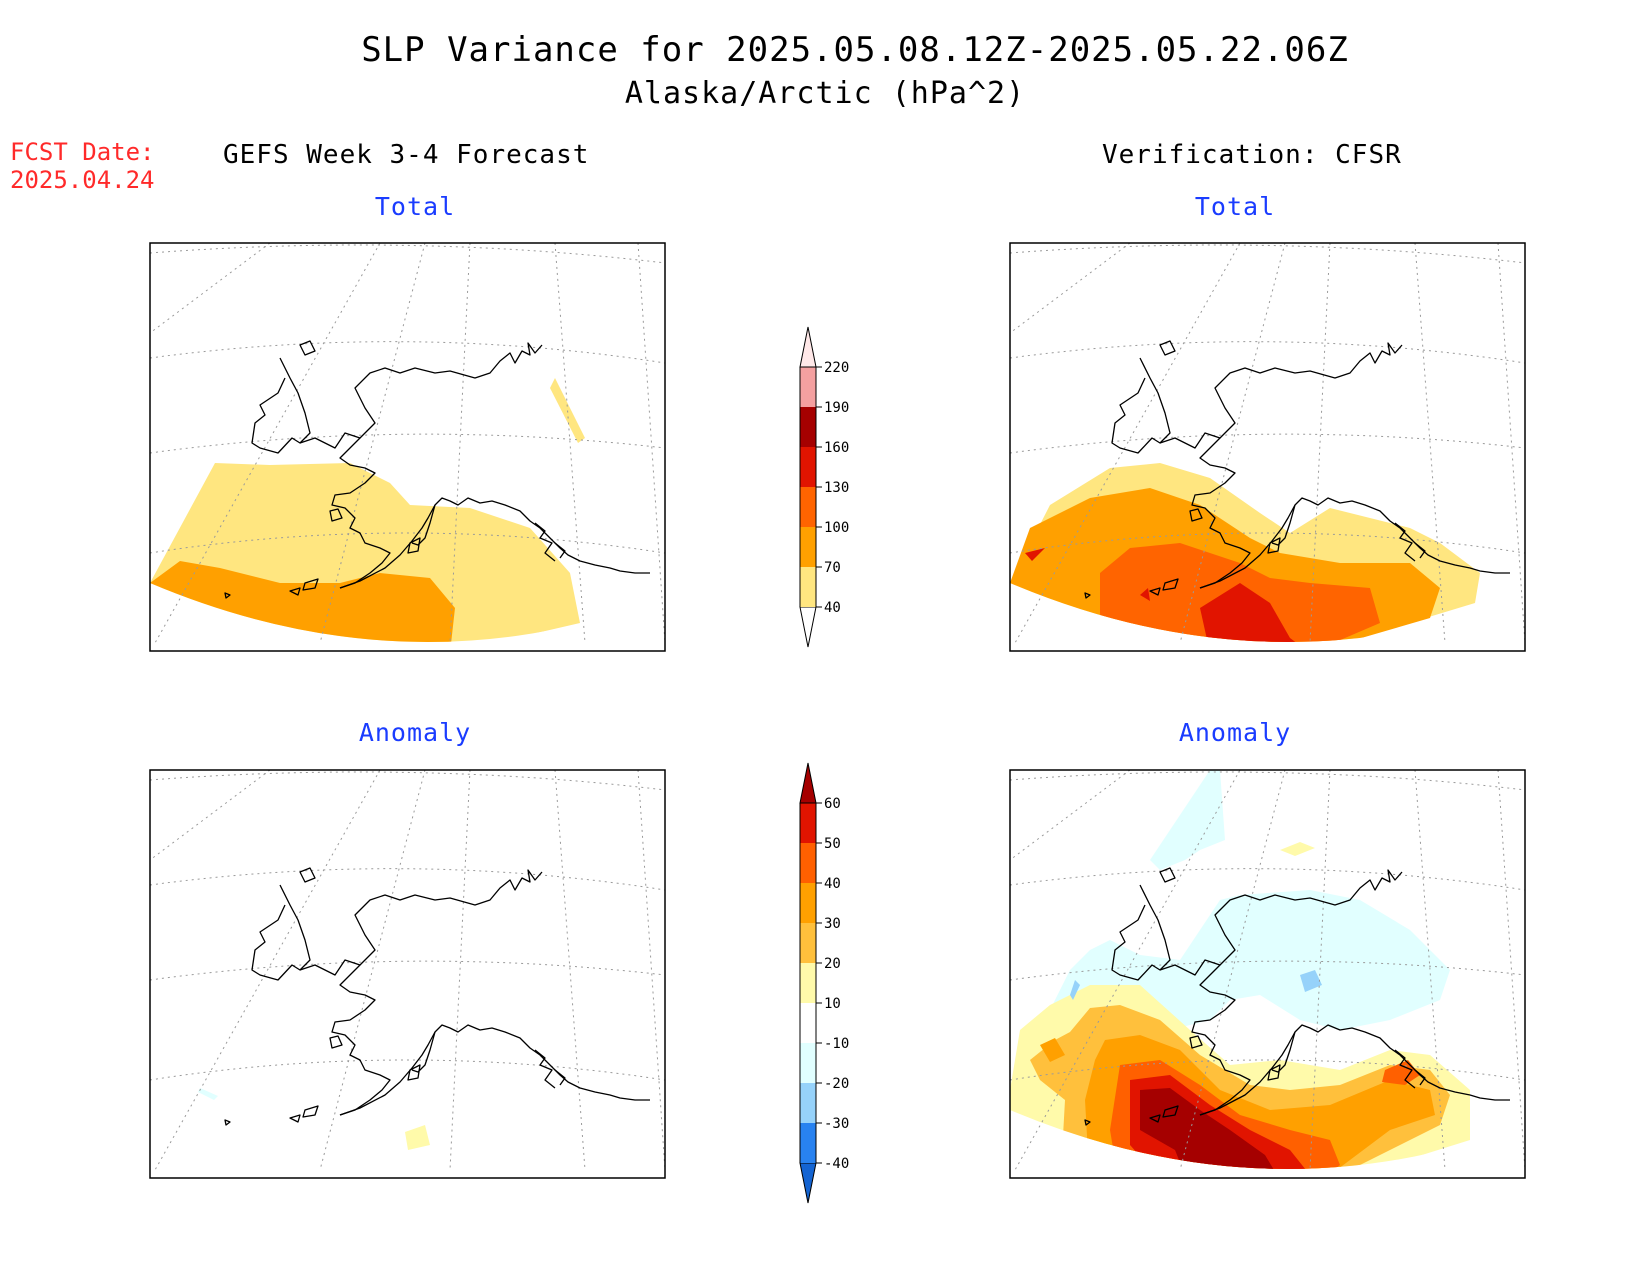  Describe the element at coordinates (824, 983) in the screenshot. I see `colorbar-anomaly: -40 -30 -20 -10 10 20 30 40 50 60` at that location.